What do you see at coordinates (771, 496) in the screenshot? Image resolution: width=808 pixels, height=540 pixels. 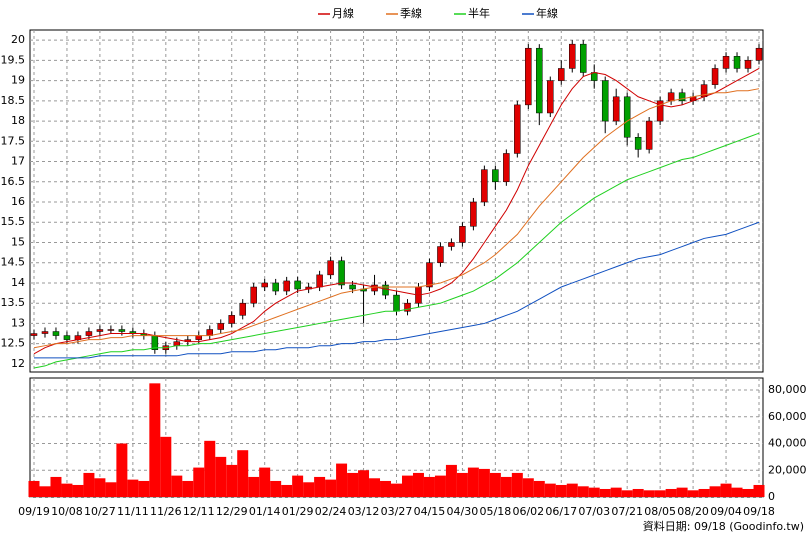 I see `y-tick-label: 0` at bounding box center [771, 496].